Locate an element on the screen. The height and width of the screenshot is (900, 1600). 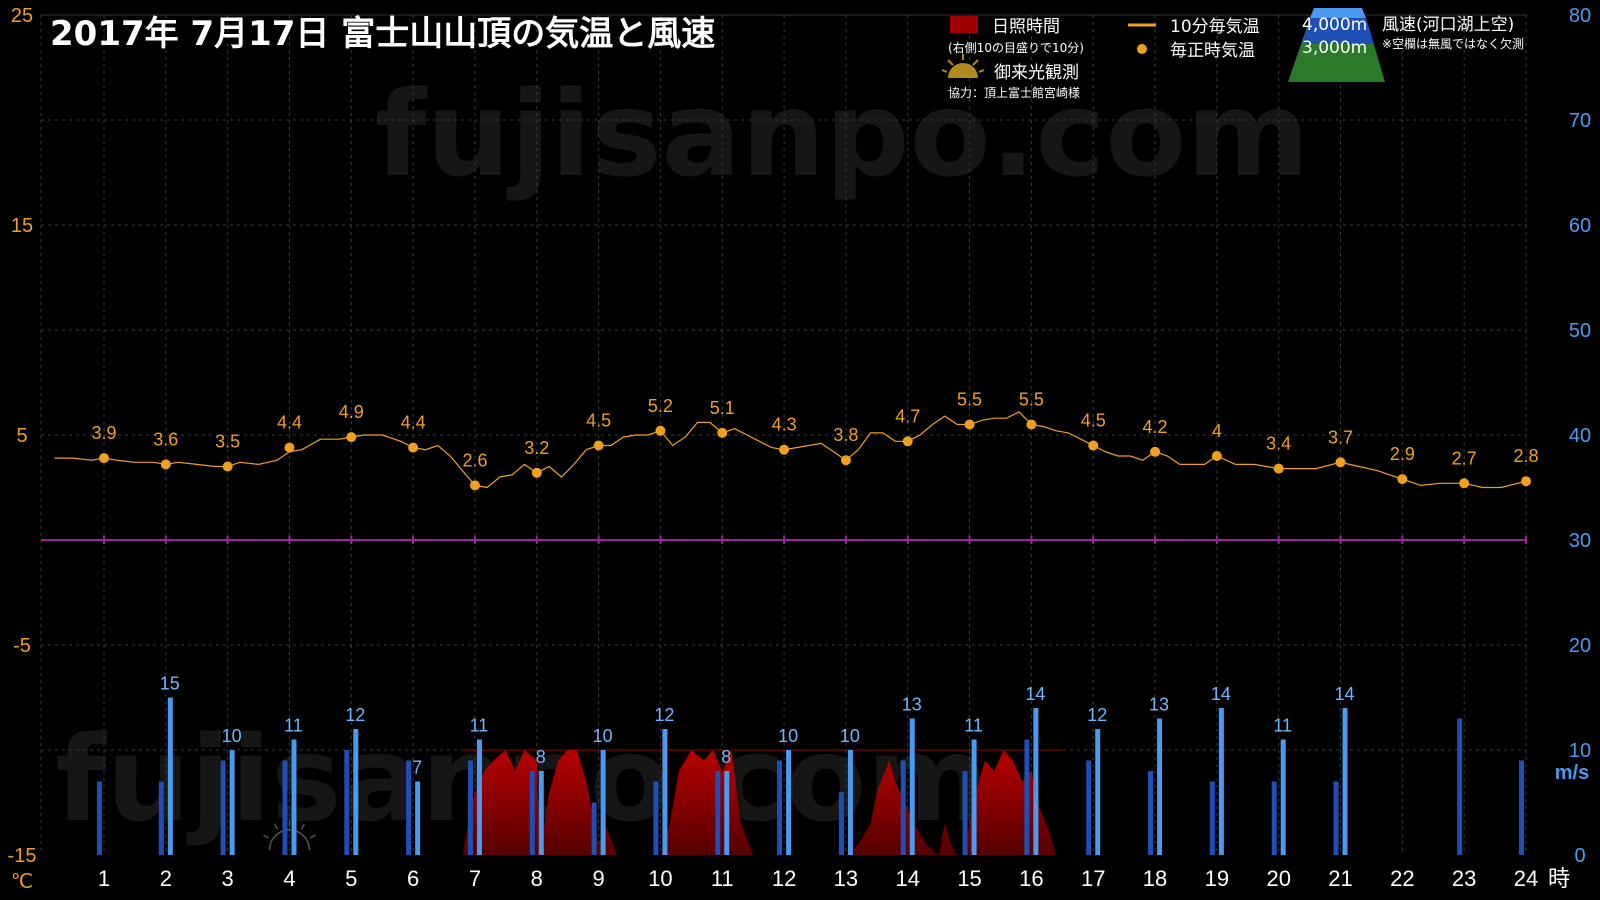
temperature-label: 4.4 is located at coordinates (413, 423).